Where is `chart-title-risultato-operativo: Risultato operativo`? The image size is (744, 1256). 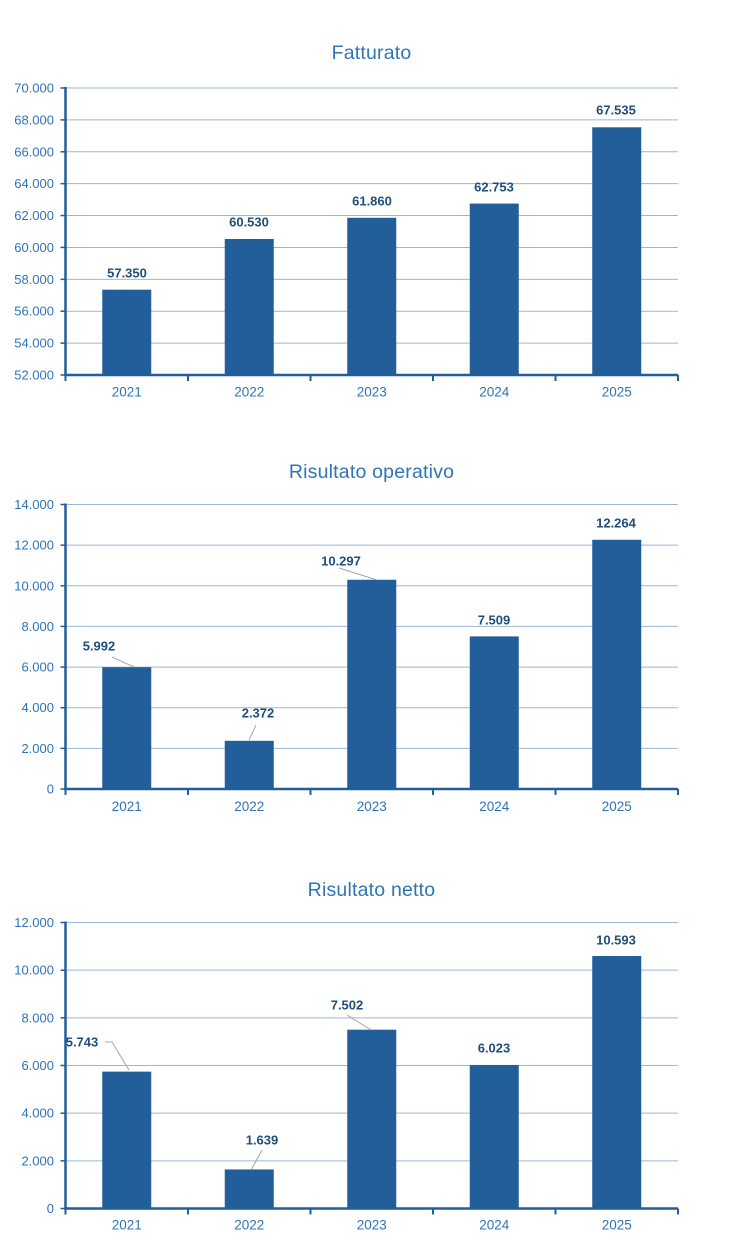 chart-title-risultato-operativo: Risultato operativo is located at coordinates (371, 472).